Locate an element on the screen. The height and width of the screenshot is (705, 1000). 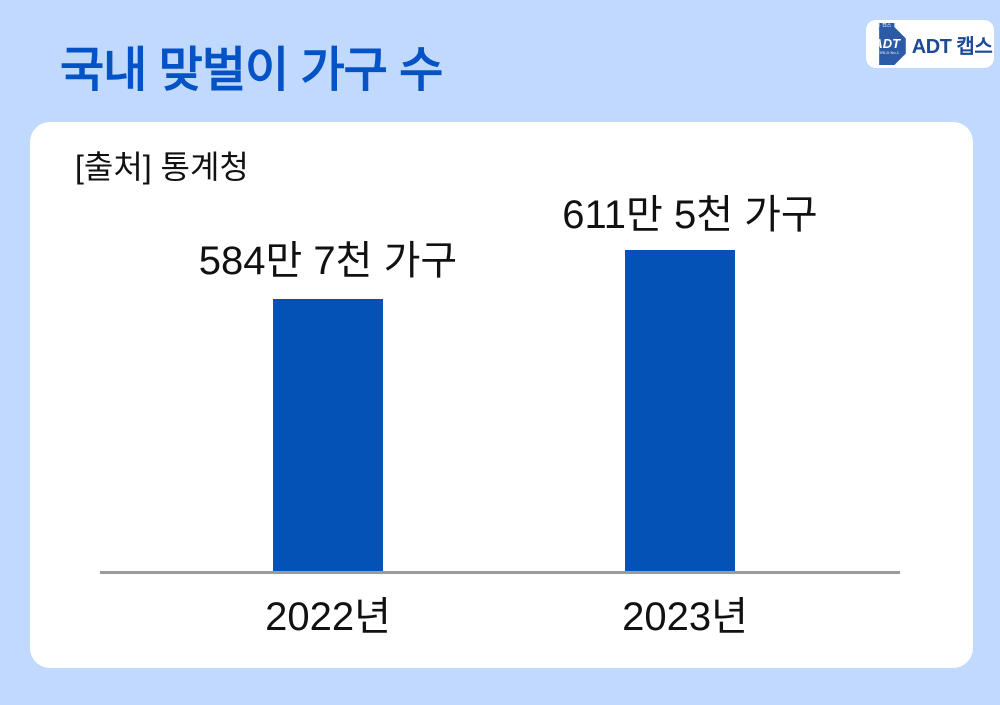
logo-octagon-shape: ADT WORLD No.1 is located at coordinates (889, 46).